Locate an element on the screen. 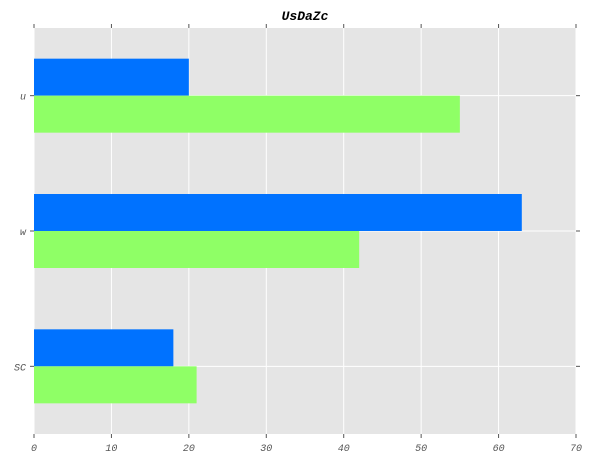 Image resolution: width=594 pixels, height=462 pixels. x-tick-label: 0 is located at coordinates (34, 449).